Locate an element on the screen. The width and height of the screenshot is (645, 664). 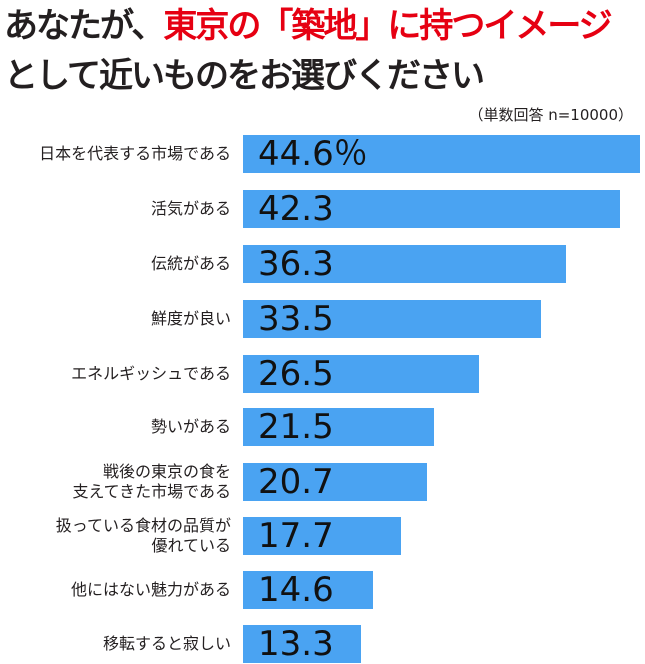
title-part-accent: 東京の「築地」に持つイメージ is located at coordinates (387, 26).